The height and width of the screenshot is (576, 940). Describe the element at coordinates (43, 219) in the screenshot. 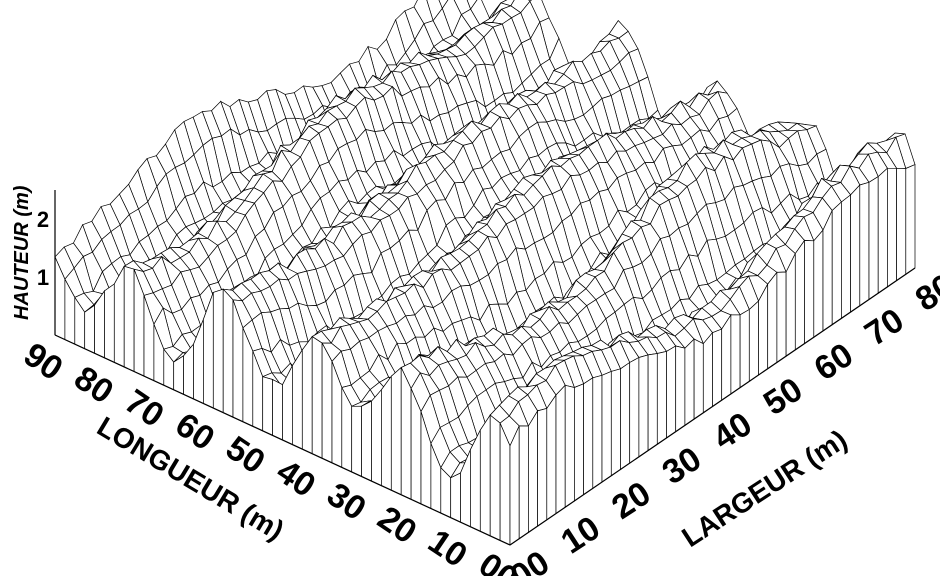

I see `z-tick-label: 2` at that location.